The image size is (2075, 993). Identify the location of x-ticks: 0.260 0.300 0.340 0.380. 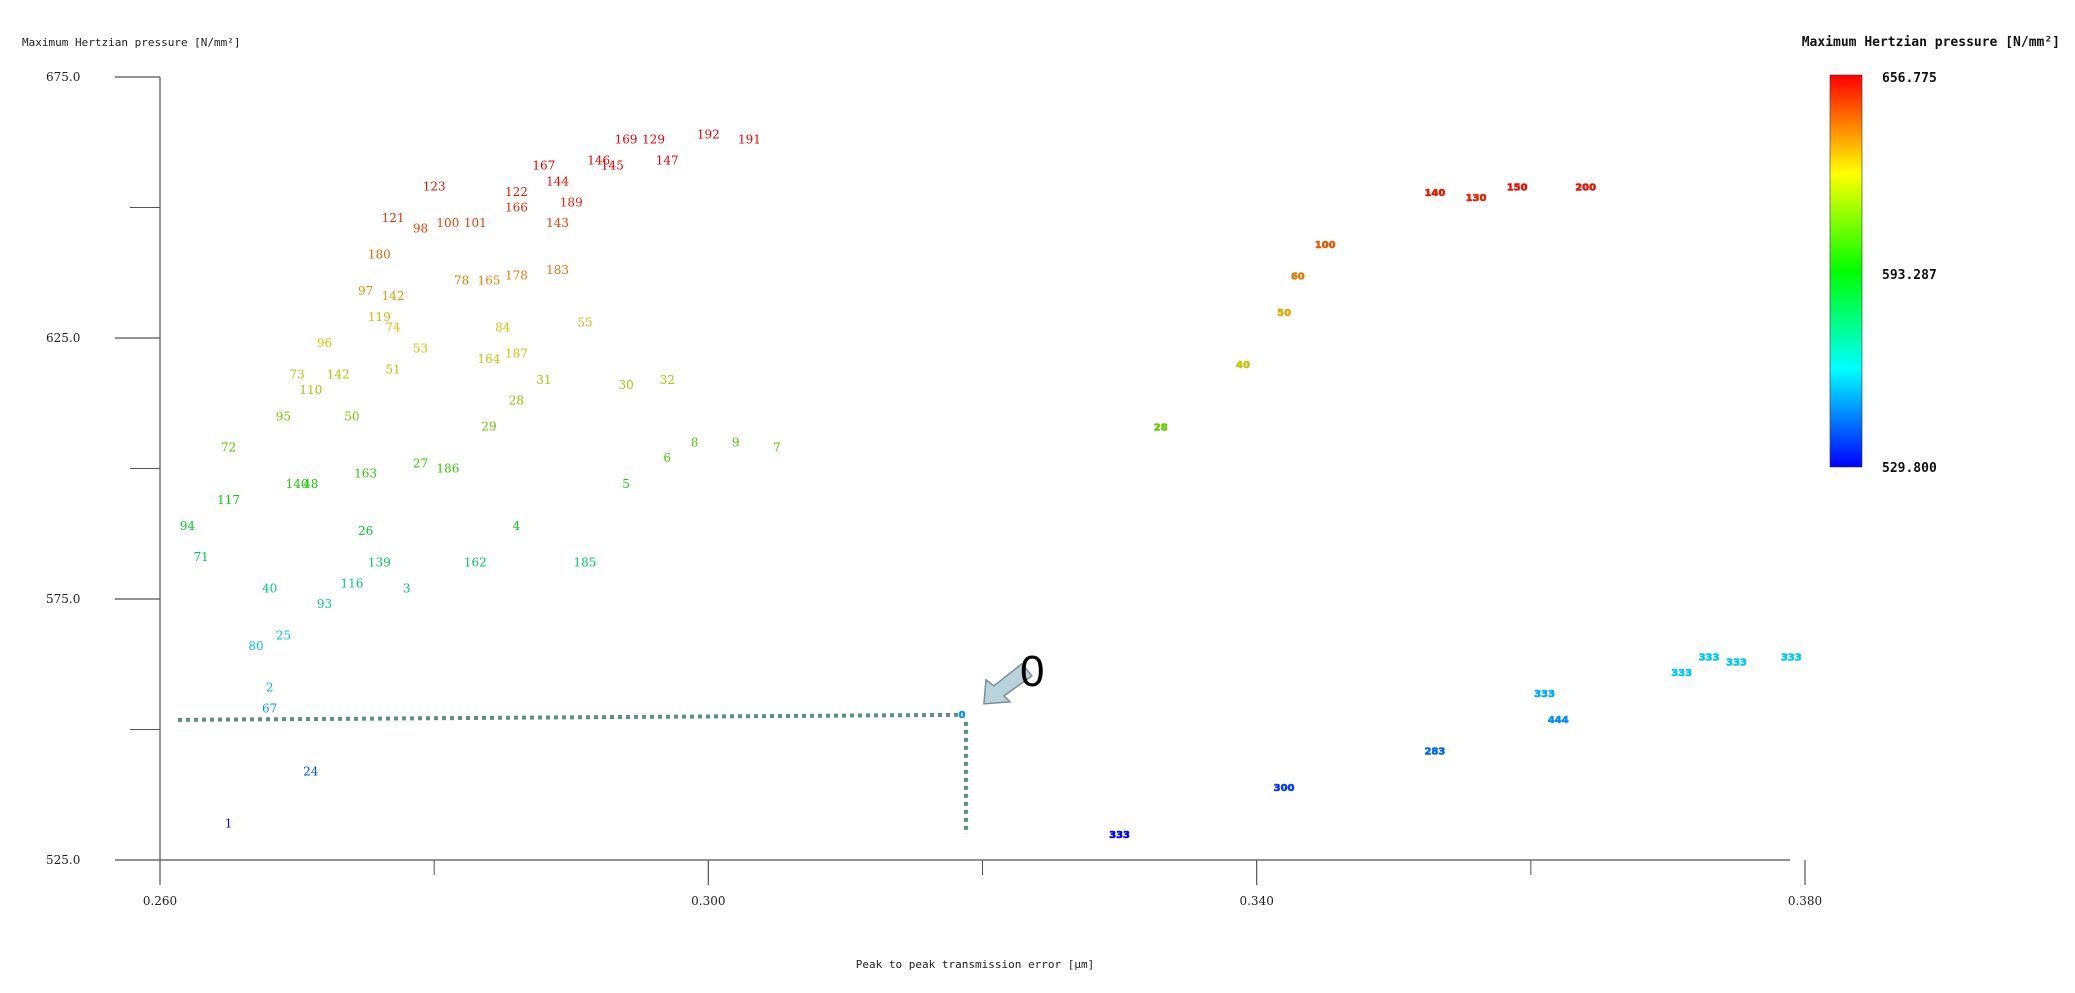
(982, 884).